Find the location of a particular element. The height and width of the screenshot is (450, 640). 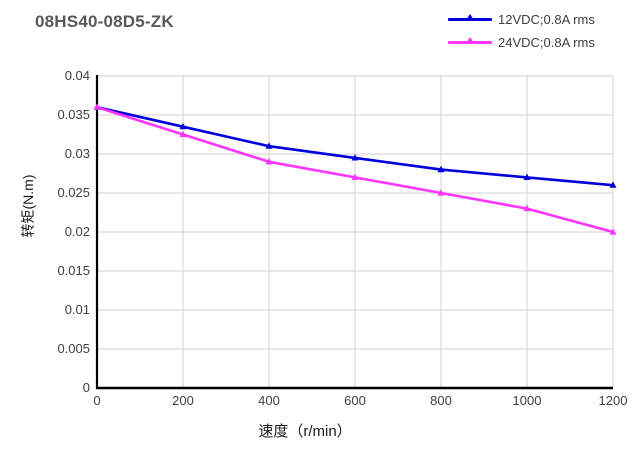

x-tick-label: 400 is located at coordinates (269, 400).